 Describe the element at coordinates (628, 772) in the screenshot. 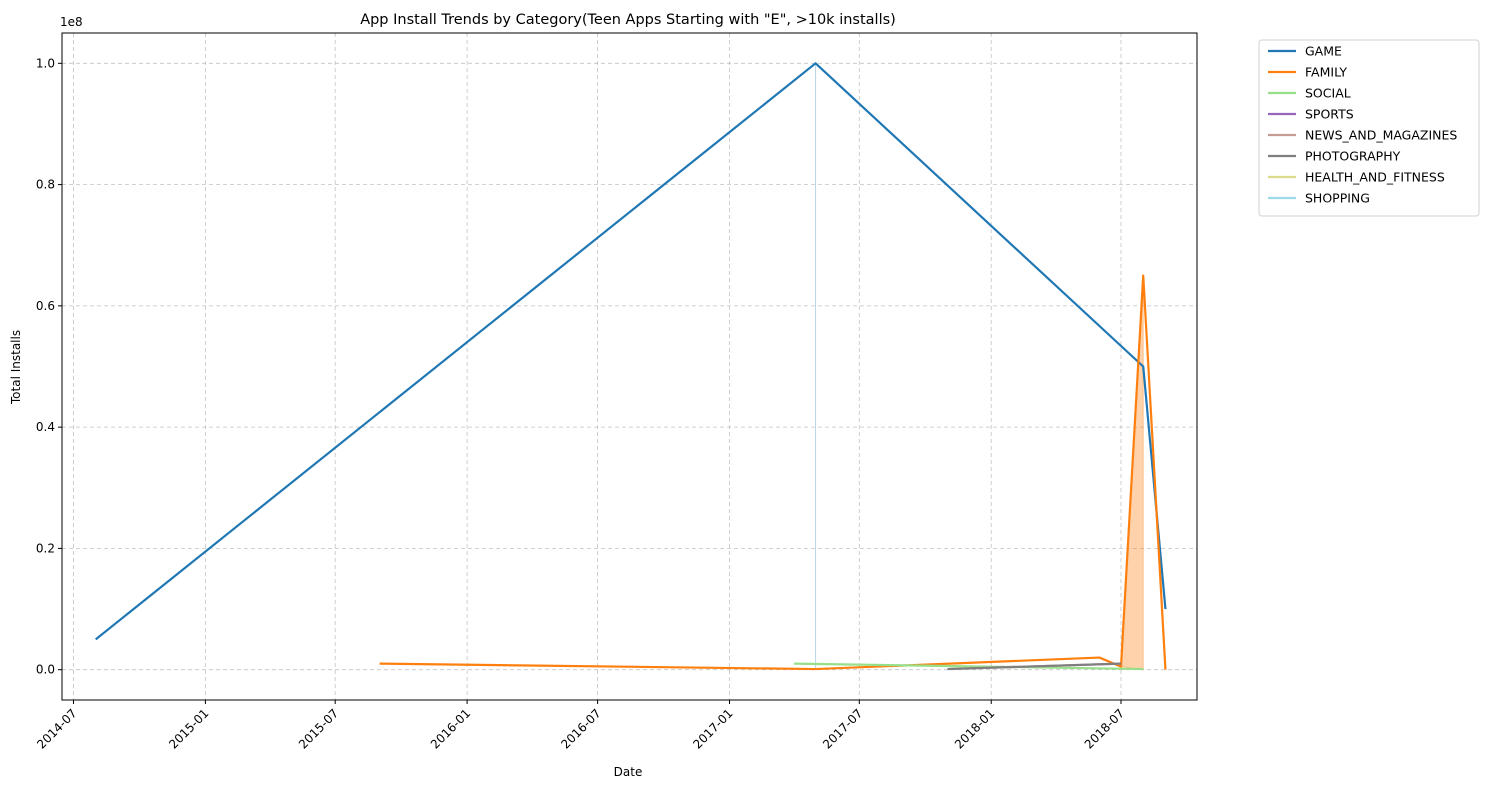

I see `x-axis-label: Date` at that location.